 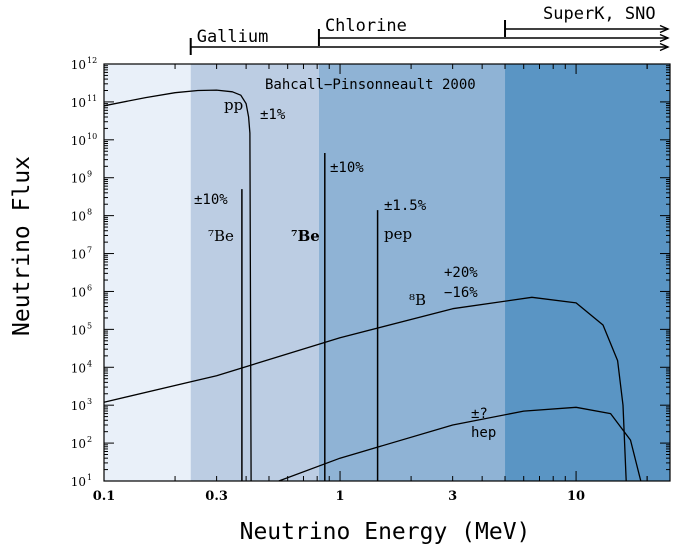 What do you see at coordinates (221, 236) in the screenshot?
I see `be7-low-label: ⁷Be` at bounding box center [221, 236].